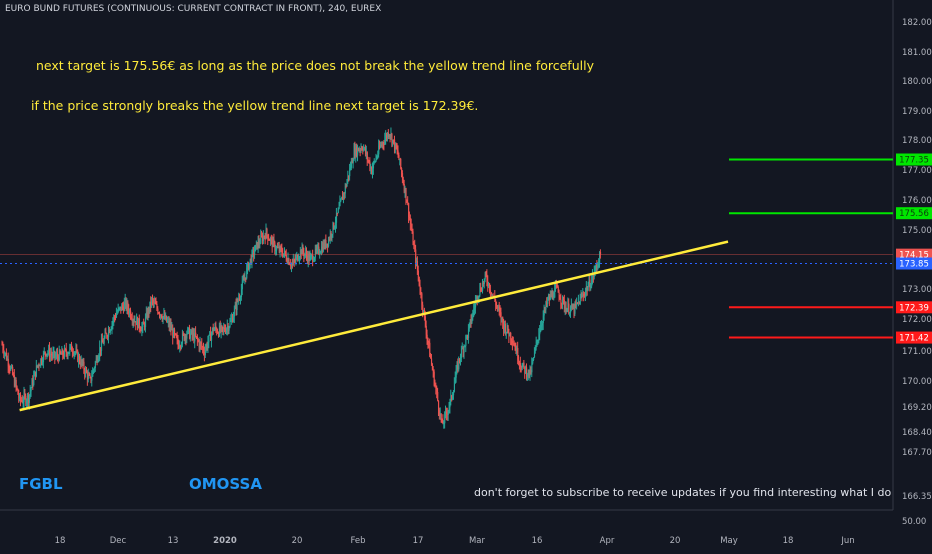  I want to click on y-tick-label: 168.40, so click(917, 433).